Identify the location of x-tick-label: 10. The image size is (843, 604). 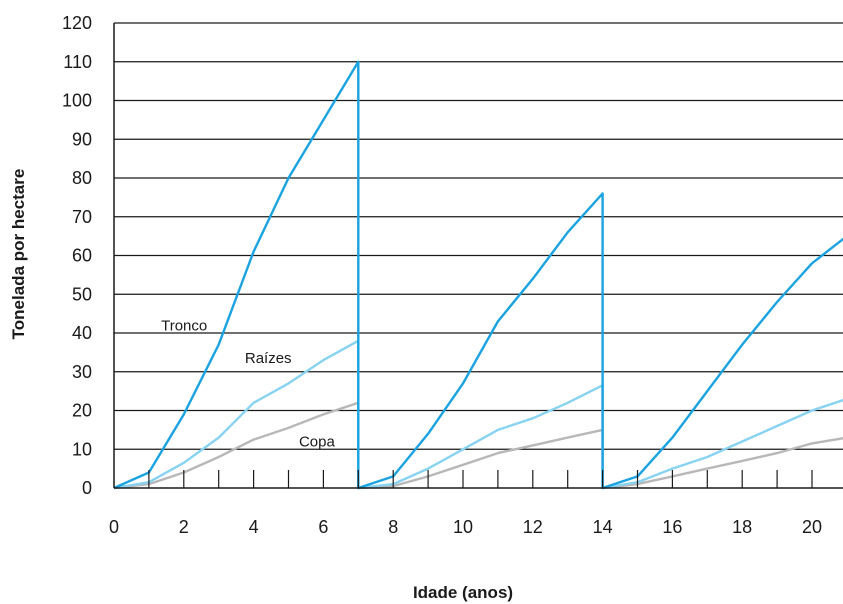
(463, 527).